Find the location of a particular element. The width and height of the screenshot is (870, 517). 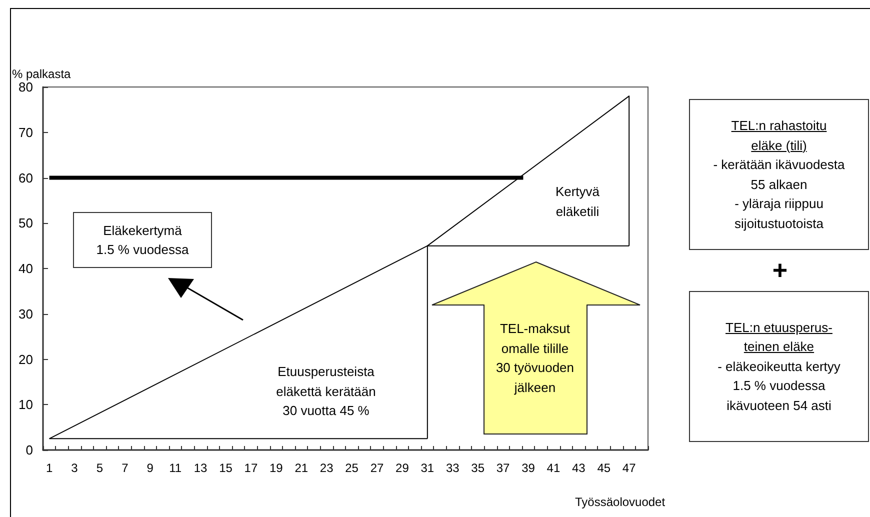

y-tick-label: 80 is located at coordinates (25, 87).